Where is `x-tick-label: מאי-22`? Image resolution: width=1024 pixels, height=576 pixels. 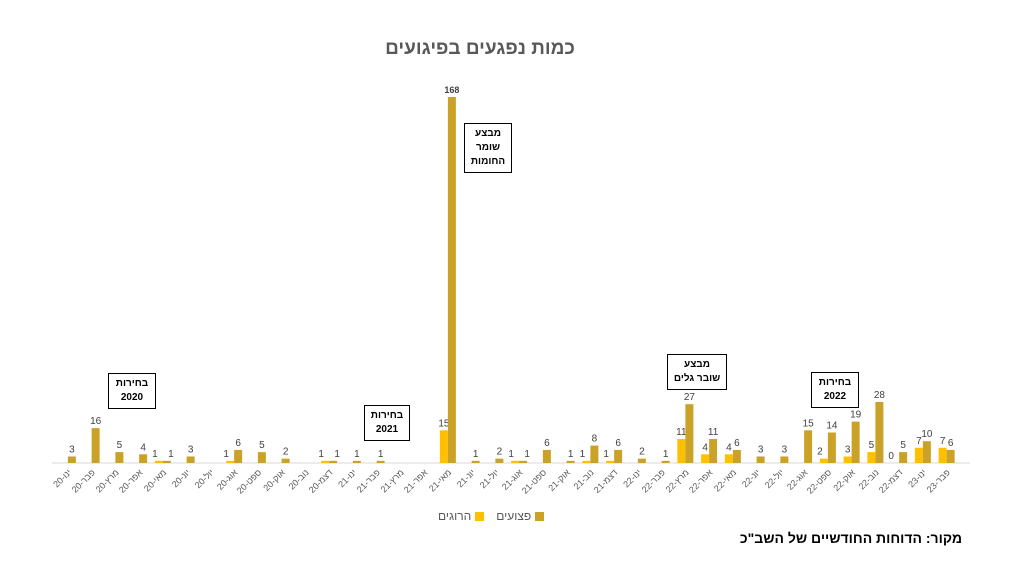
x-tick-label: מאי-22 is located at coordinates (725, 480).